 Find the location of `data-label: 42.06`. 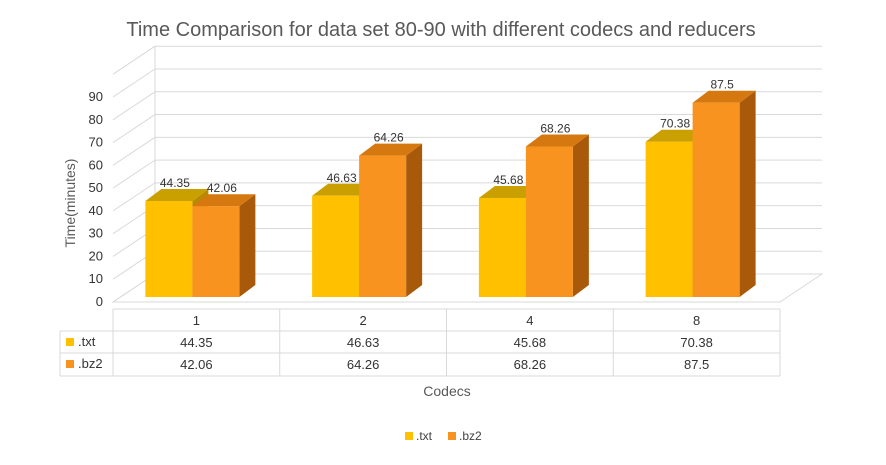

data-label: 42.06 is located at coordinates (222, 188).